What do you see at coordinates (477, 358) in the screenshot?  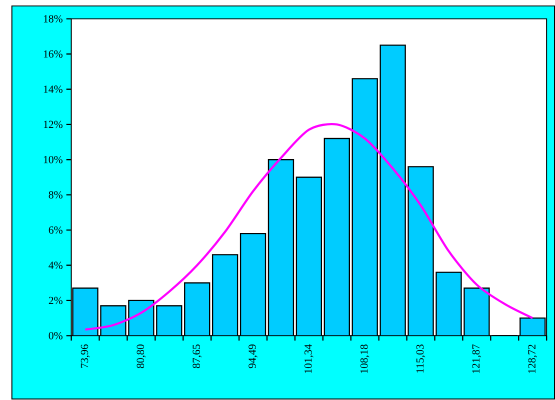 I see `x-tick-label: 121,87` at bounding box center [477, 358].